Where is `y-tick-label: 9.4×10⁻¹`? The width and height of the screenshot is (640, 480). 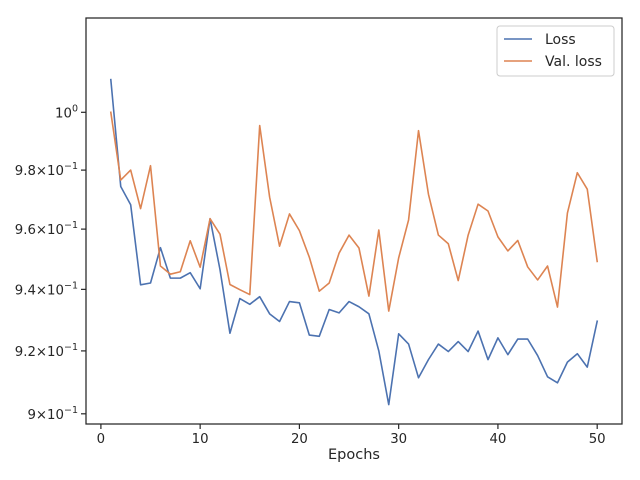
y-tick-label: 9.4×10⁻¹ is located at coordinates (46, 289).